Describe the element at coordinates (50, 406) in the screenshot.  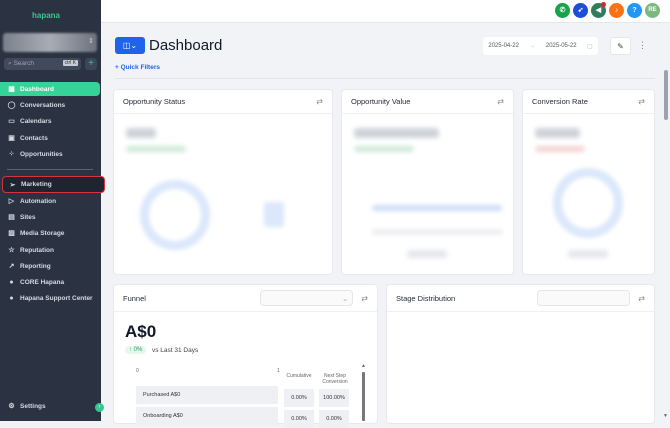
I see `sidebar-item-settings: ⚙ Settings` at that location.